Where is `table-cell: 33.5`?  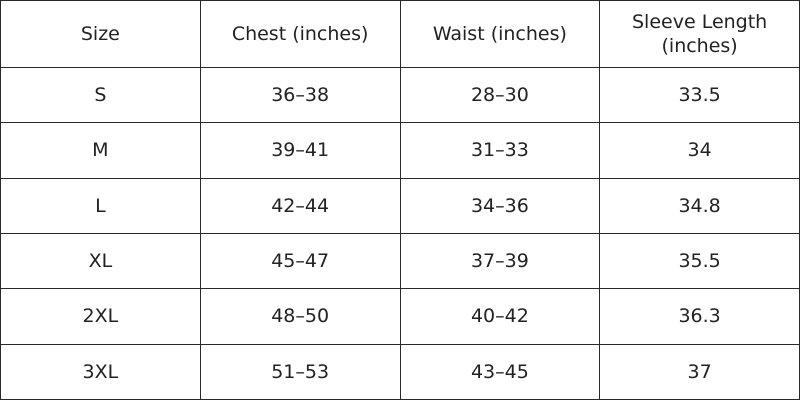 table-cell: 33.5 is located at coordinates (699, 95).